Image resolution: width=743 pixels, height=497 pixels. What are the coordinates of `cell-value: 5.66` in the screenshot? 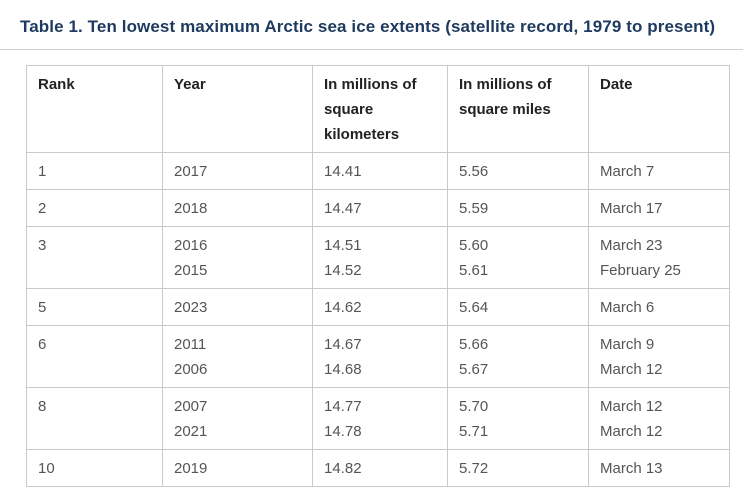 It's located at (474, 344).